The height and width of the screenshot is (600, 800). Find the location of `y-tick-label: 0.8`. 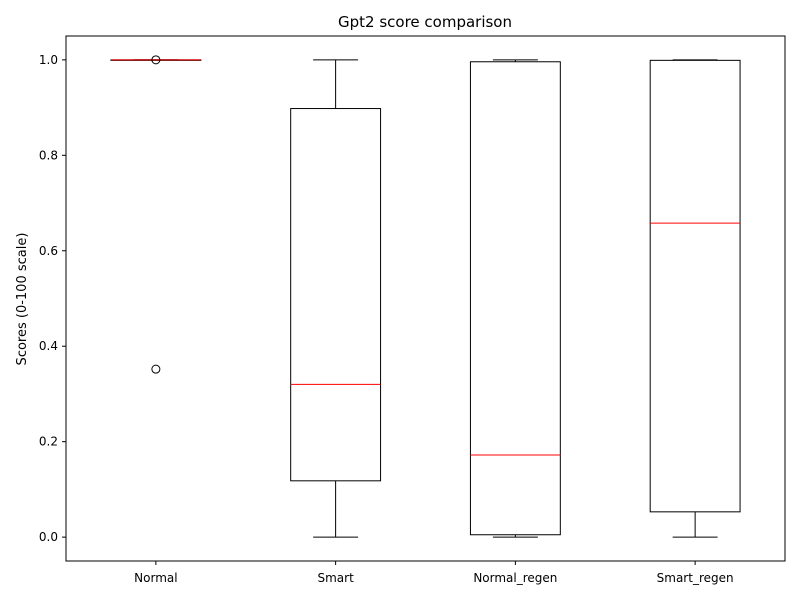

y-tick-label: 0.8 is located at coordinates (48, 155).